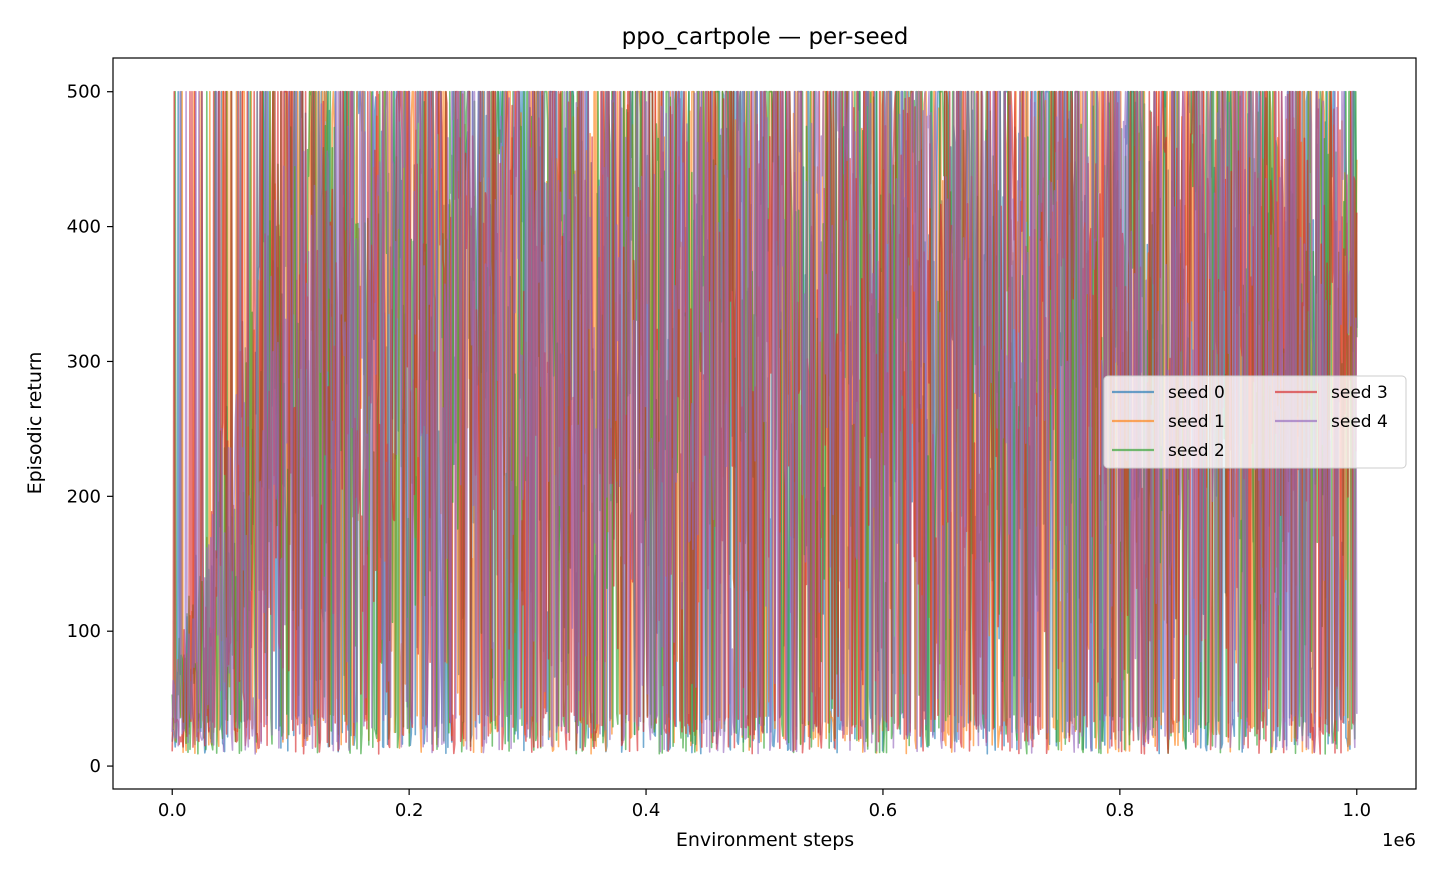 This screenshot has width=1440, height=880. Describe the element at coordinates (84, 92) in the screenshot. I see `y-tick-label: 500` at that location.